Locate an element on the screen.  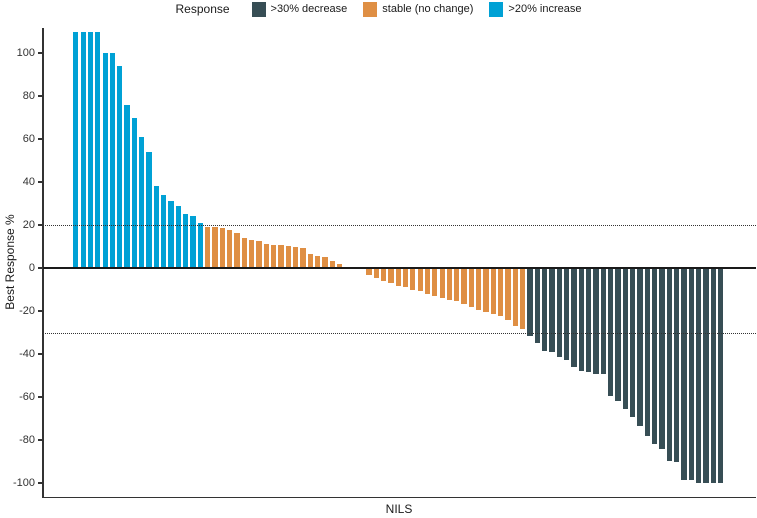
reference-line--30 is located at coordinates (399, 333).